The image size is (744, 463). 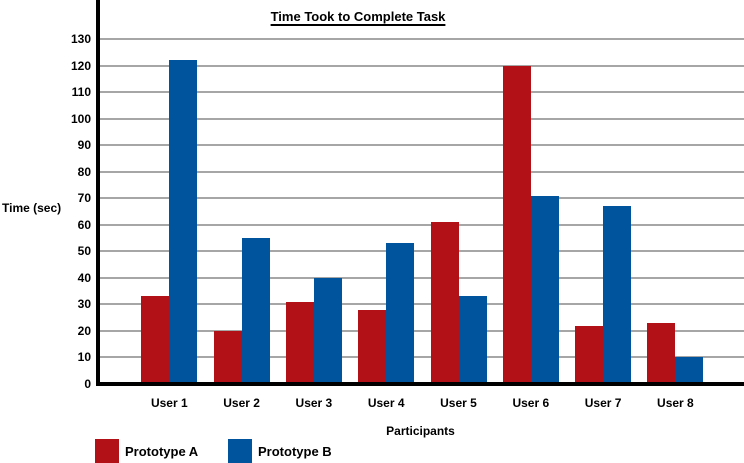 What do you see at coordinates (531, 403) in the screenshot?
I see `x-tick-user-6: User 6` at bounding box center [531, 403].